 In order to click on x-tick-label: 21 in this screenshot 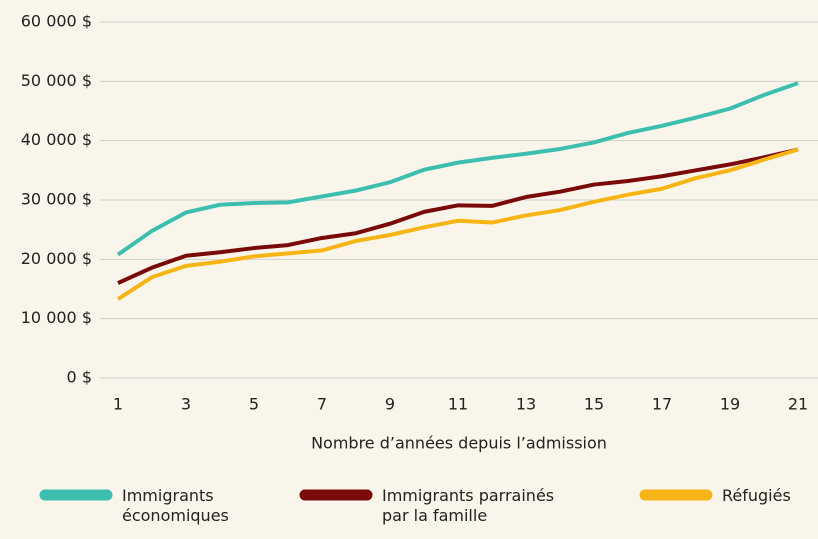, I will do `click(798, 404)`.